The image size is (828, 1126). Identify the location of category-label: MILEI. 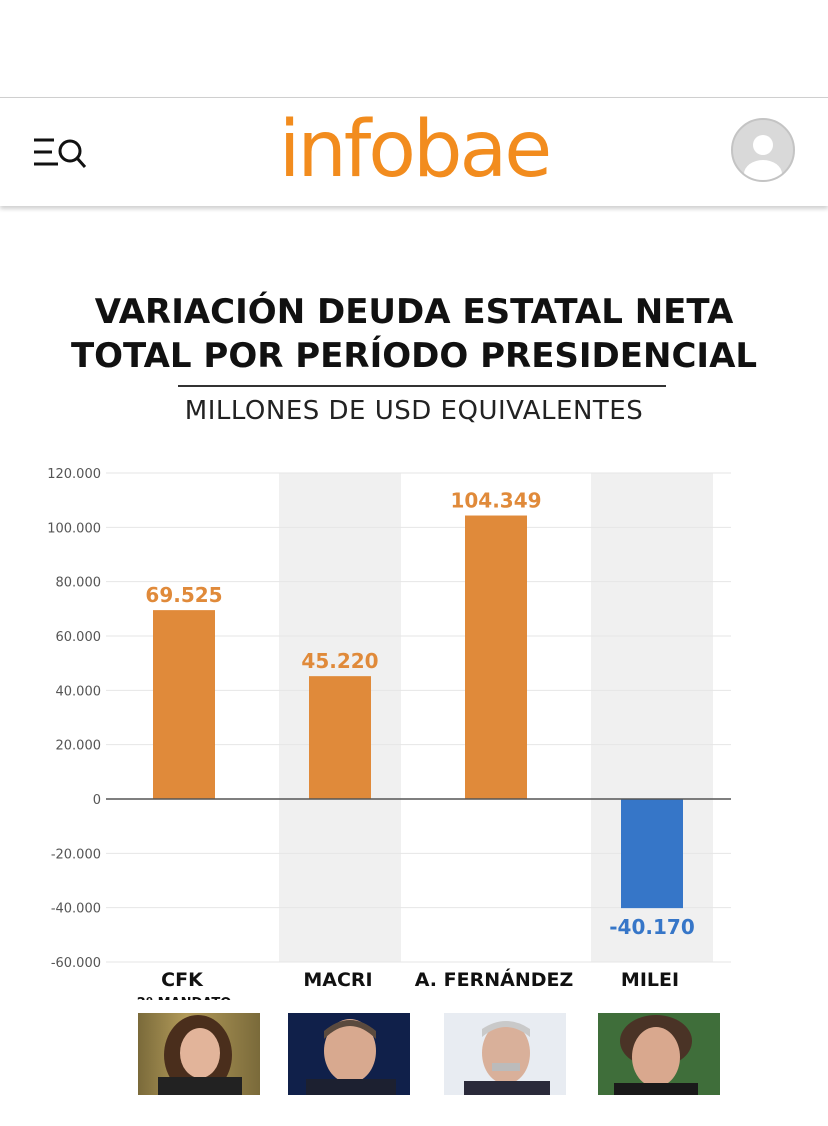
(650, 980).